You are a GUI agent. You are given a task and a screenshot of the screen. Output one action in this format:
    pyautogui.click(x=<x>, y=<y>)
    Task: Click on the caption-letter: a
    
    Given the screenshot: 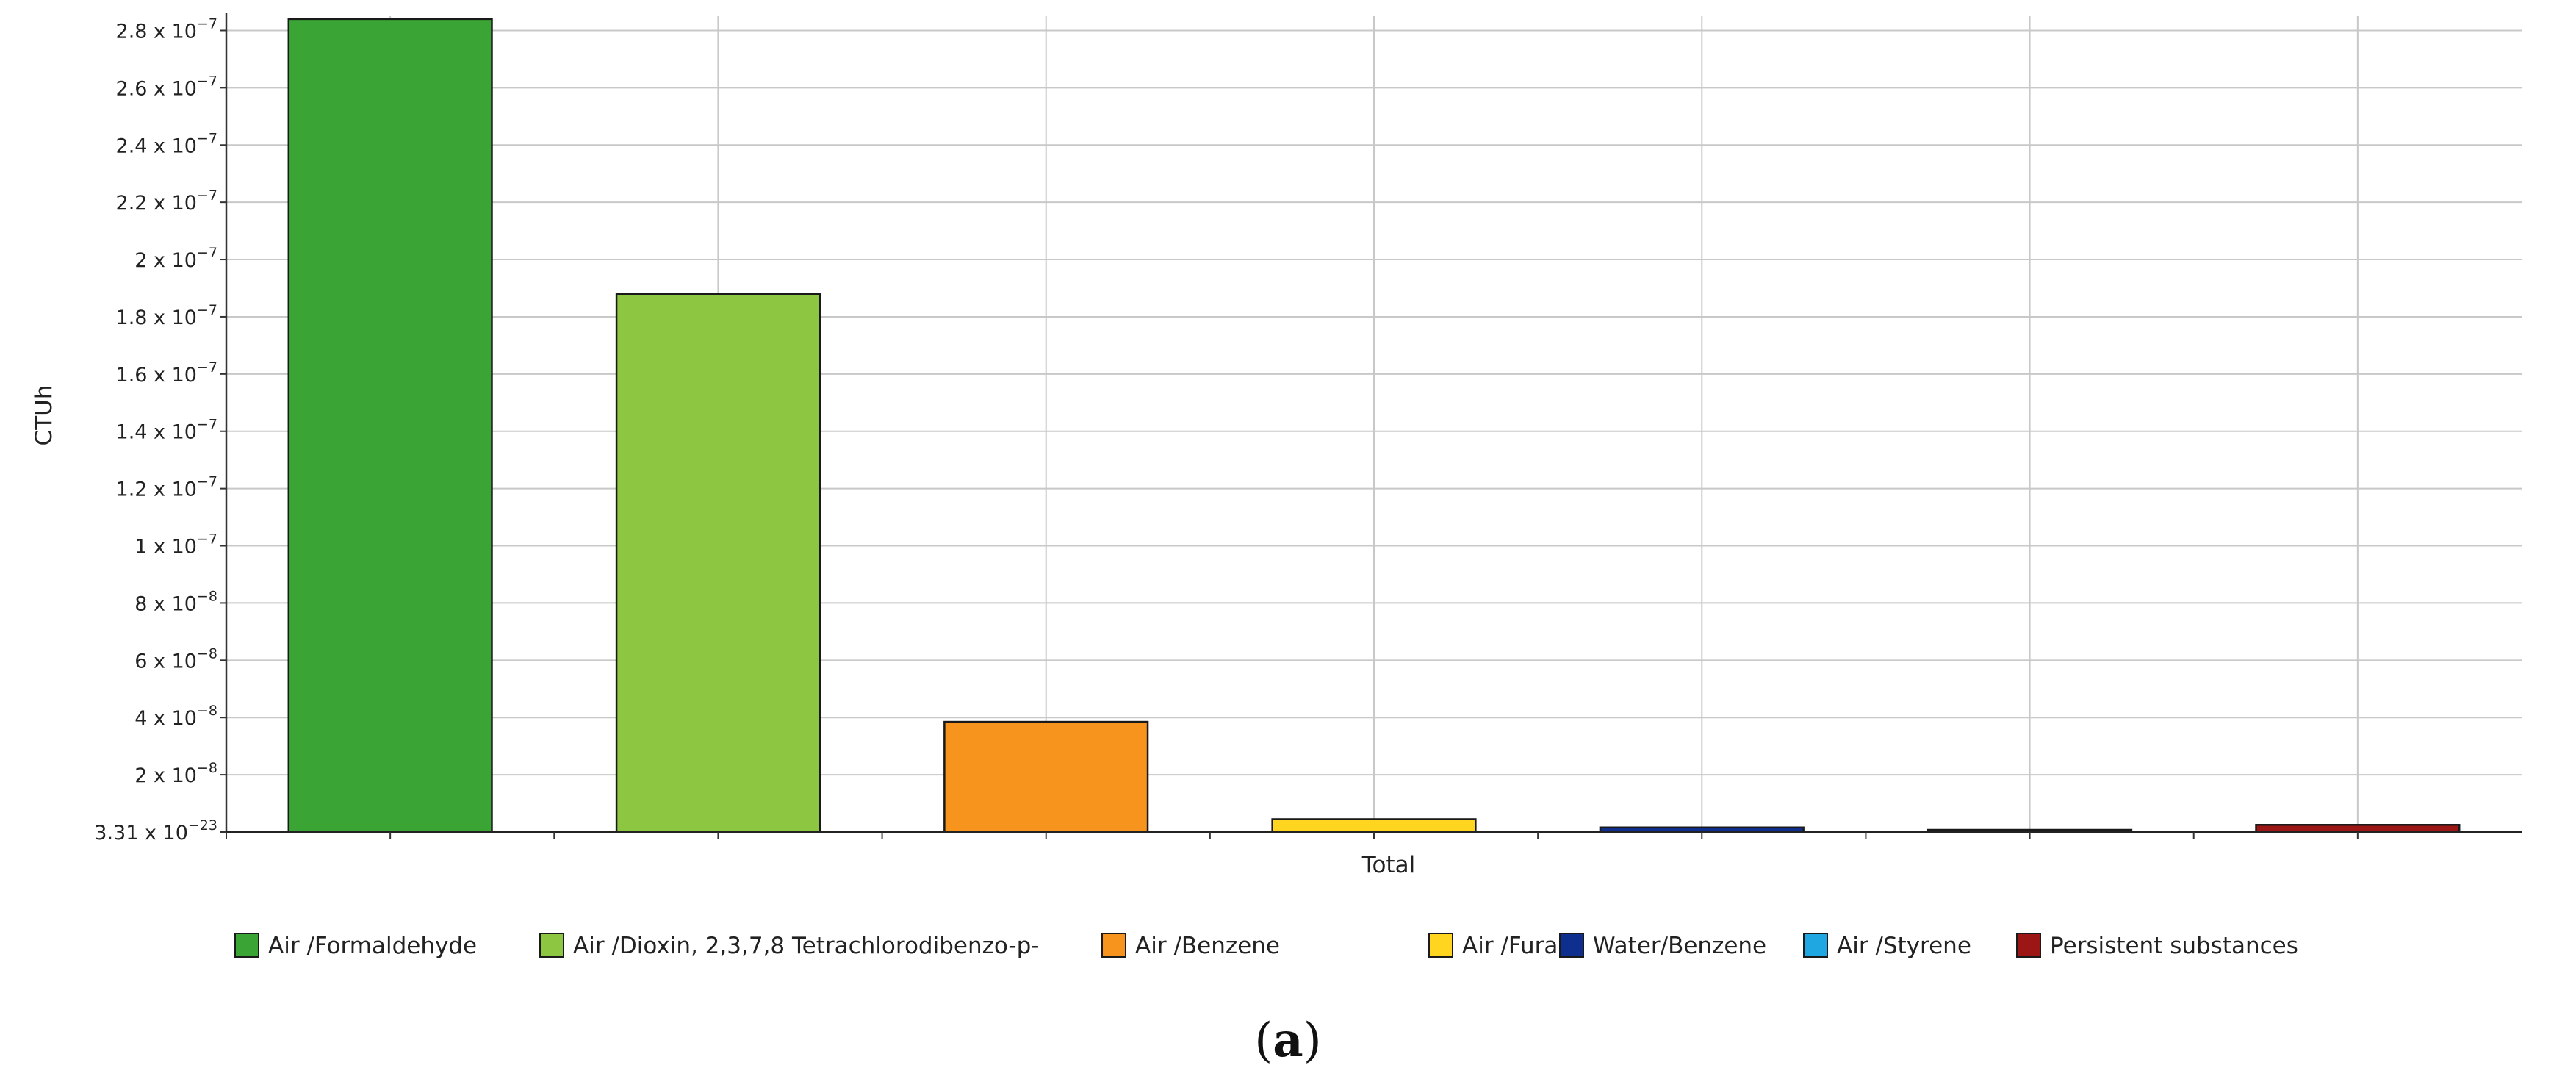 What is the action you would take?
    pyautogui.click(x=1288, y=1040)
    